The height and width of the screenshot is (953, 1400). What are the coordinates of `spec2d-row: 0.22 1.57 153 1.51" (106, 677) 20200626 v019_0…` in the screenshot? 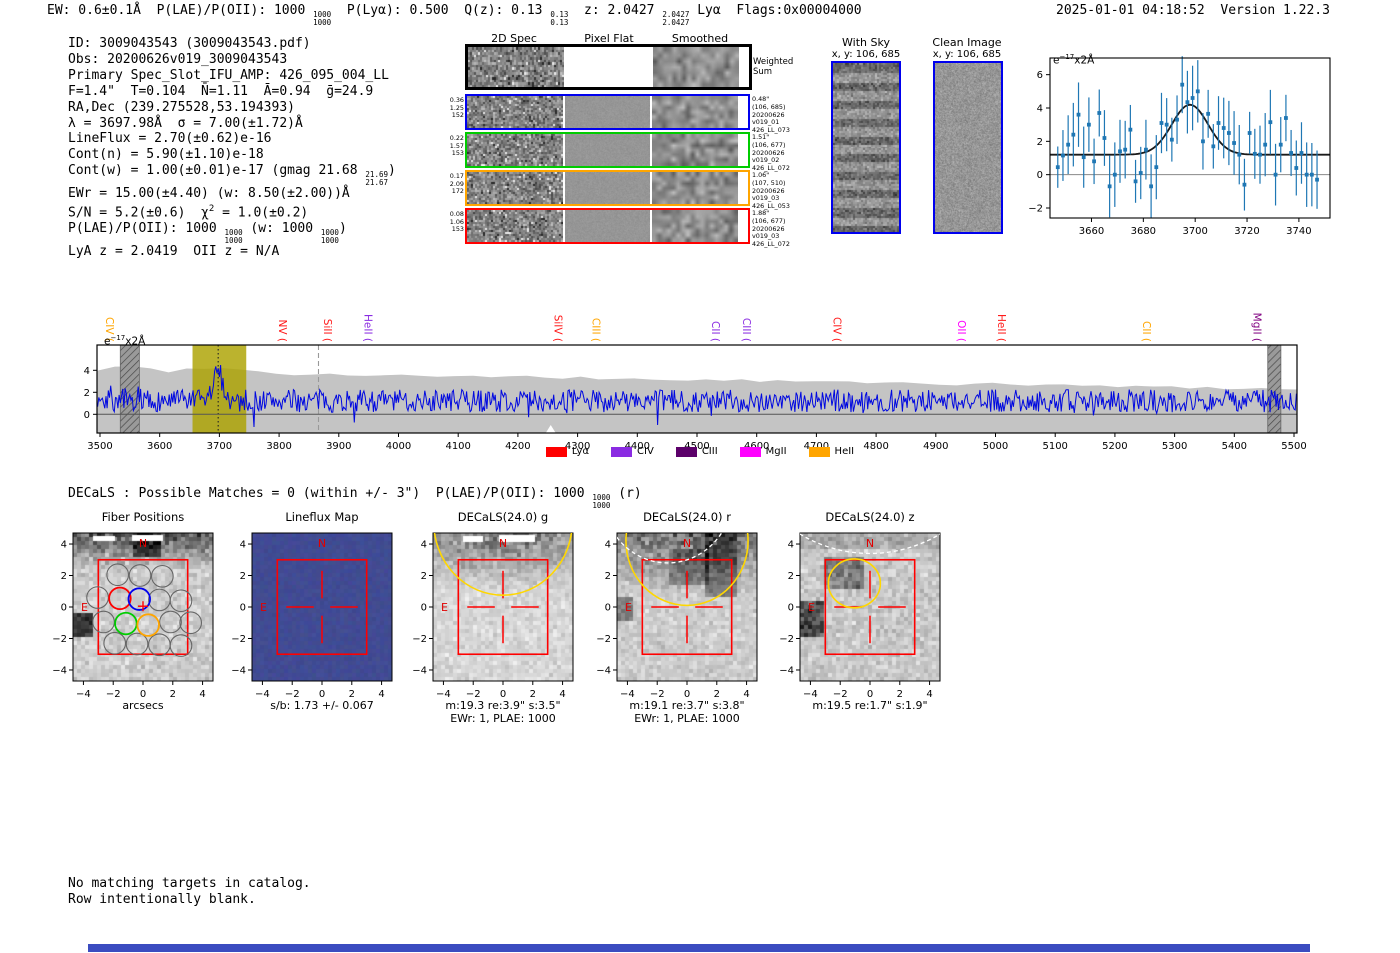 It's located at (620, 152).